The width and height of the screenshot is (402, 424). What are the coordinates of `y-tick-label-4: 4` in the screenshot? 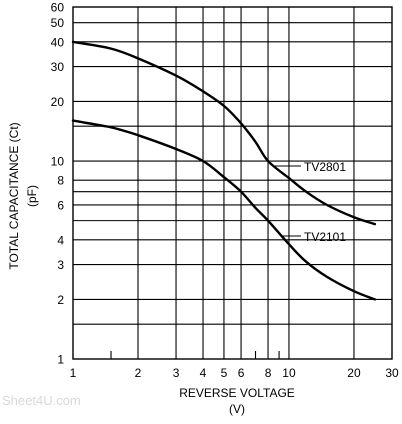 It's located at (60, 240).